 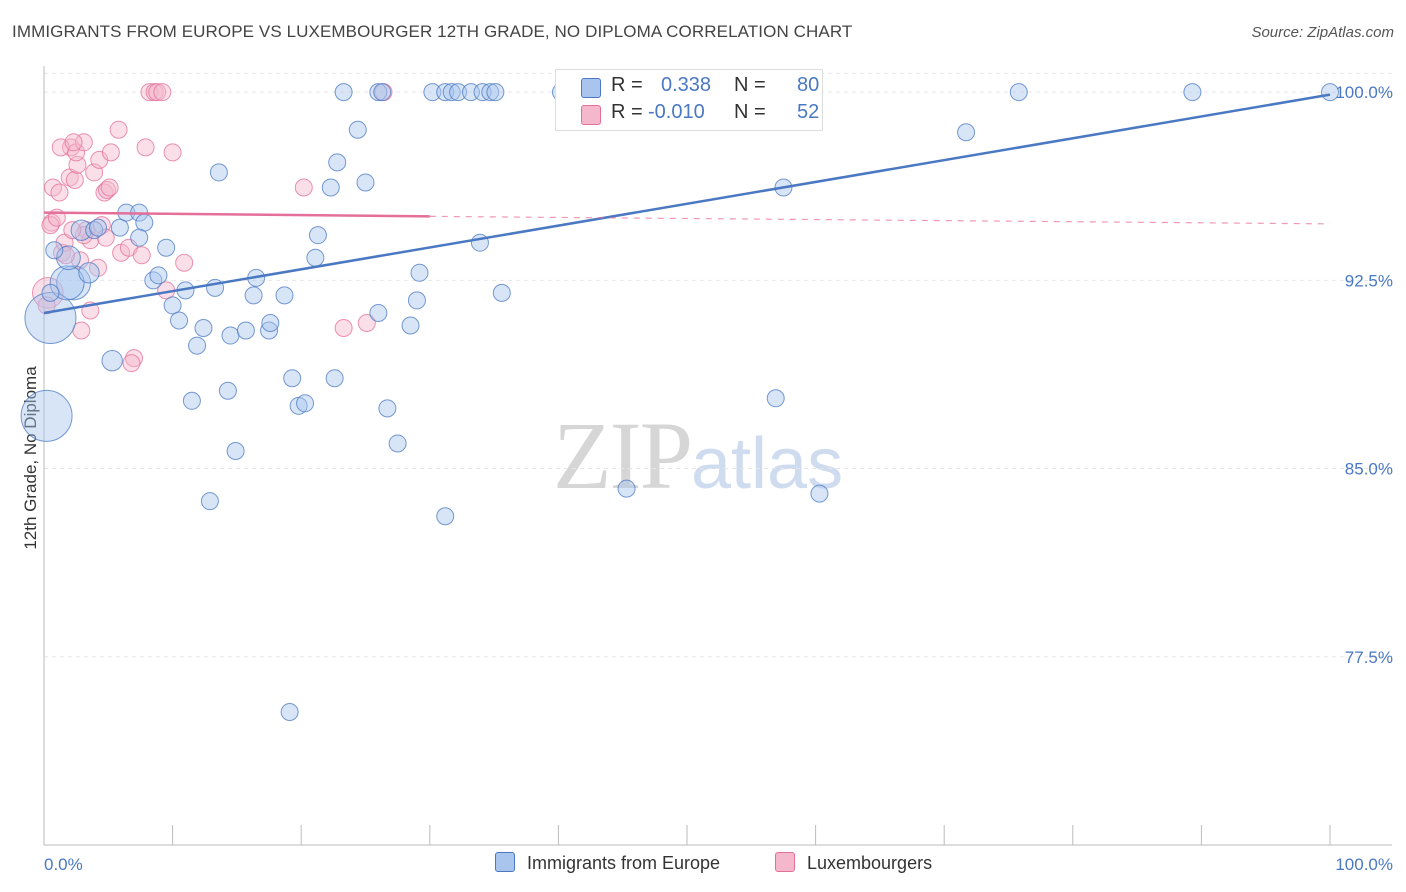 I want to click on stats-swatch-pink, so click(x=591, y=115).